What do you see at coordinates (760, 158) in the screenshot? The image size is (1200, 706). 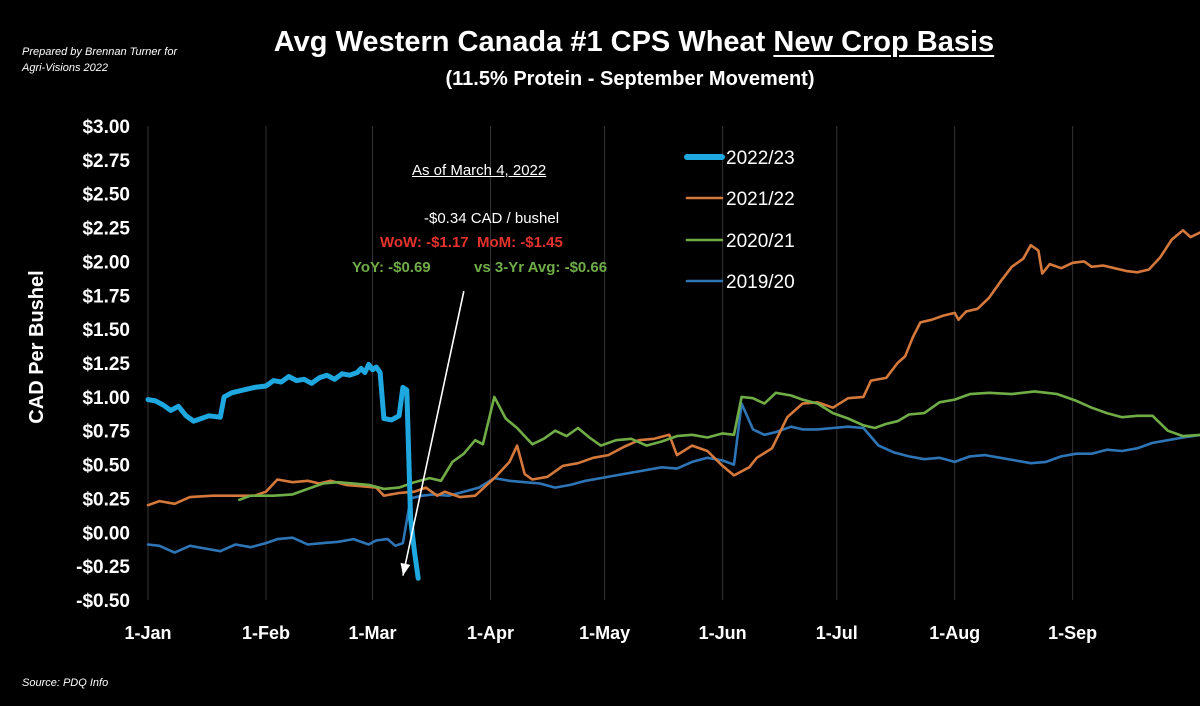 I see `legend-label: 2022/23` at bounding box center [760, 158].